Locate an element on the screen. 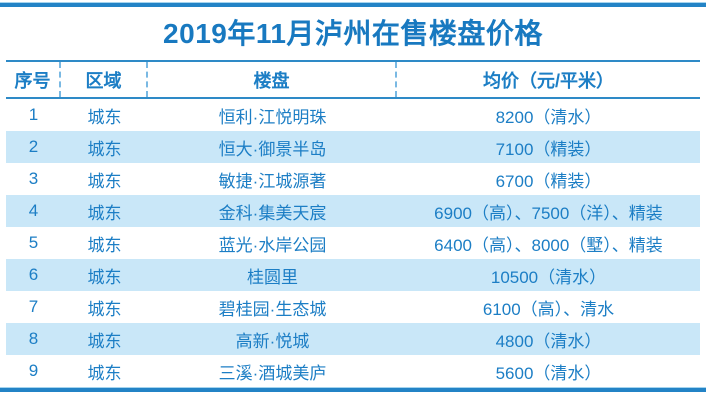 The image size is (706, 407). table-row: 5 城东 蓝光·水岸公园 6400（高）、8000（墅）、精装 is located at coordinates (353, 243).